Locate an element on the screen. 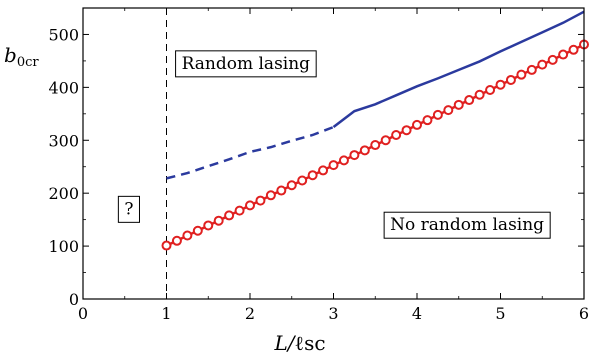 The width and height of the screenshot is (607, 360). annotation-2: ? is located at coordinates (128, 209).